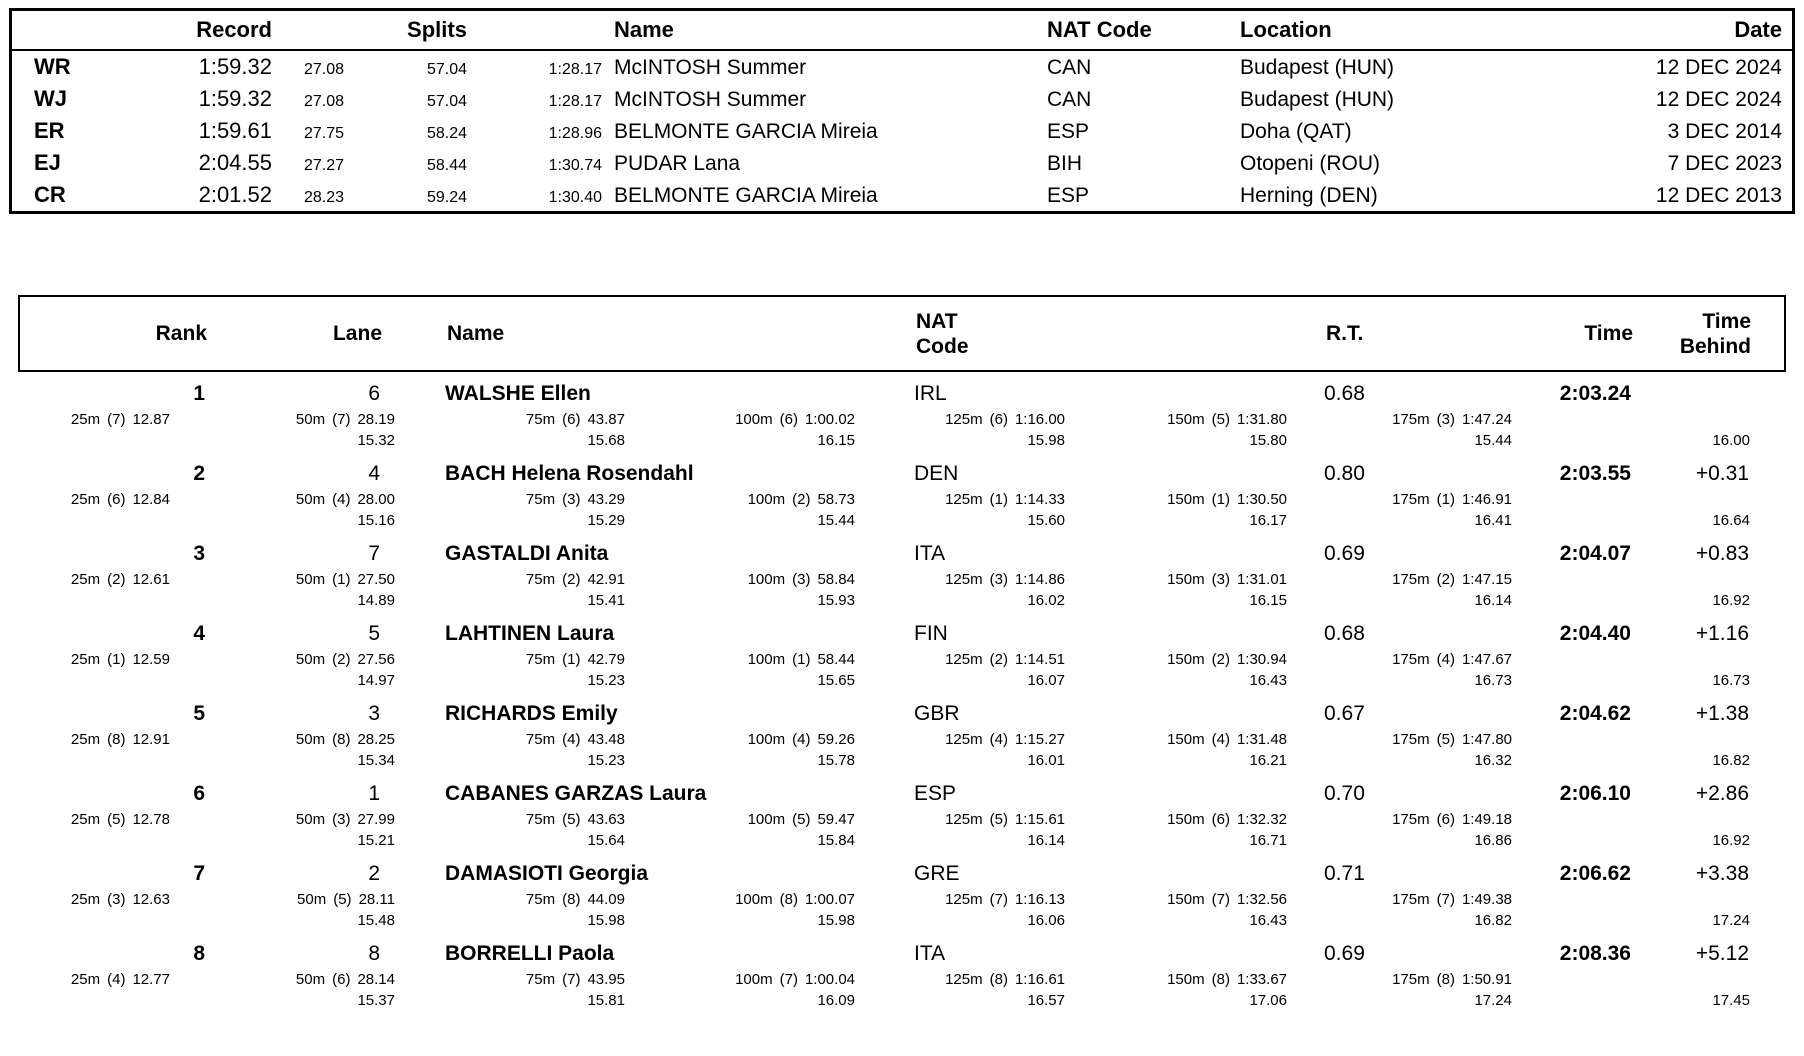  I want to click on record-location: Otopeni (ROU), so click(1310, 163).